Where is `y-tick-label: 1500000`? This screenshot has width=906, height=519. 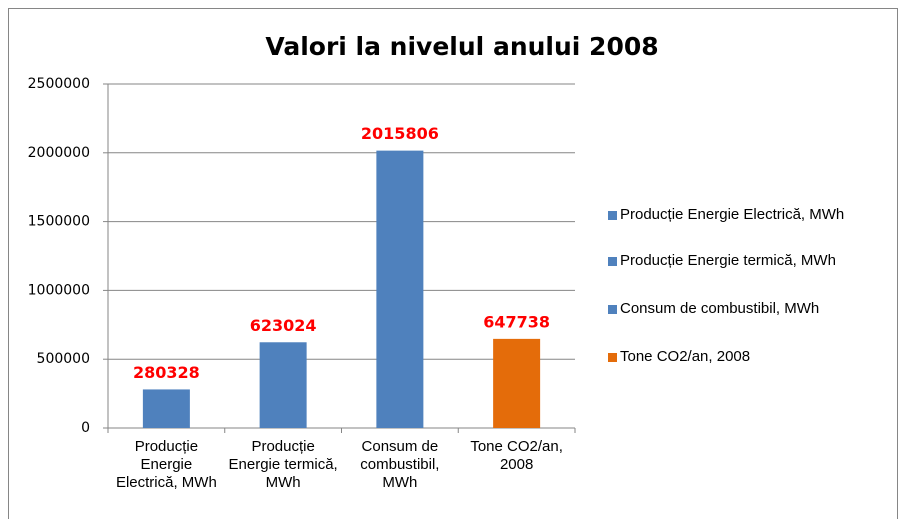
y-tick-label: 1500000 is located at coordinates (59, 222).